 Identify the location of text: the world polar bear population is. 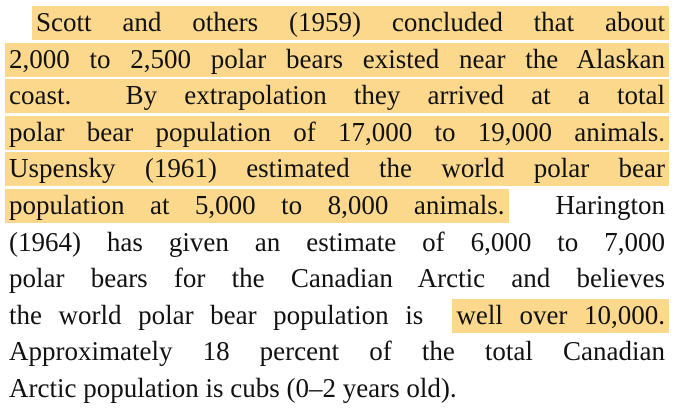
(216, 314).